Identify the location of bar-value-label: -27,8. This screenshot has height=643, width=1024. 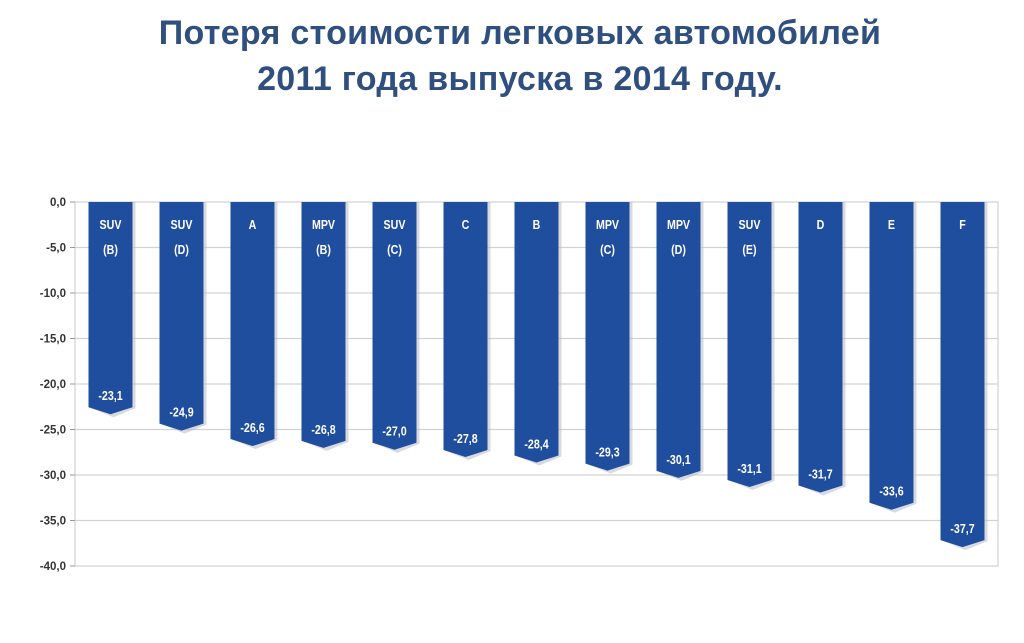
(465, 438).